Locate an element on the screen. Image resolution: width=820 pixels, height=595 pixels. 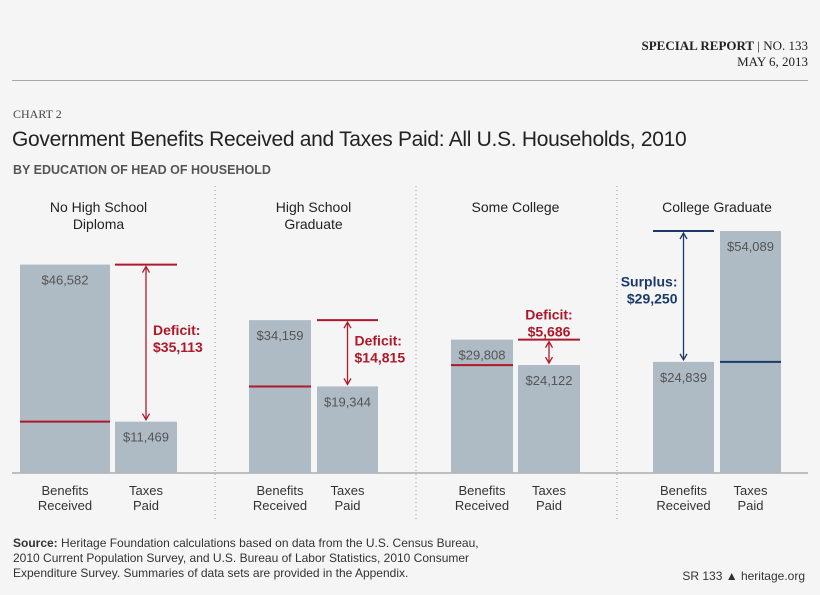
category-label: Graduate is located at coordinates (313, 224).